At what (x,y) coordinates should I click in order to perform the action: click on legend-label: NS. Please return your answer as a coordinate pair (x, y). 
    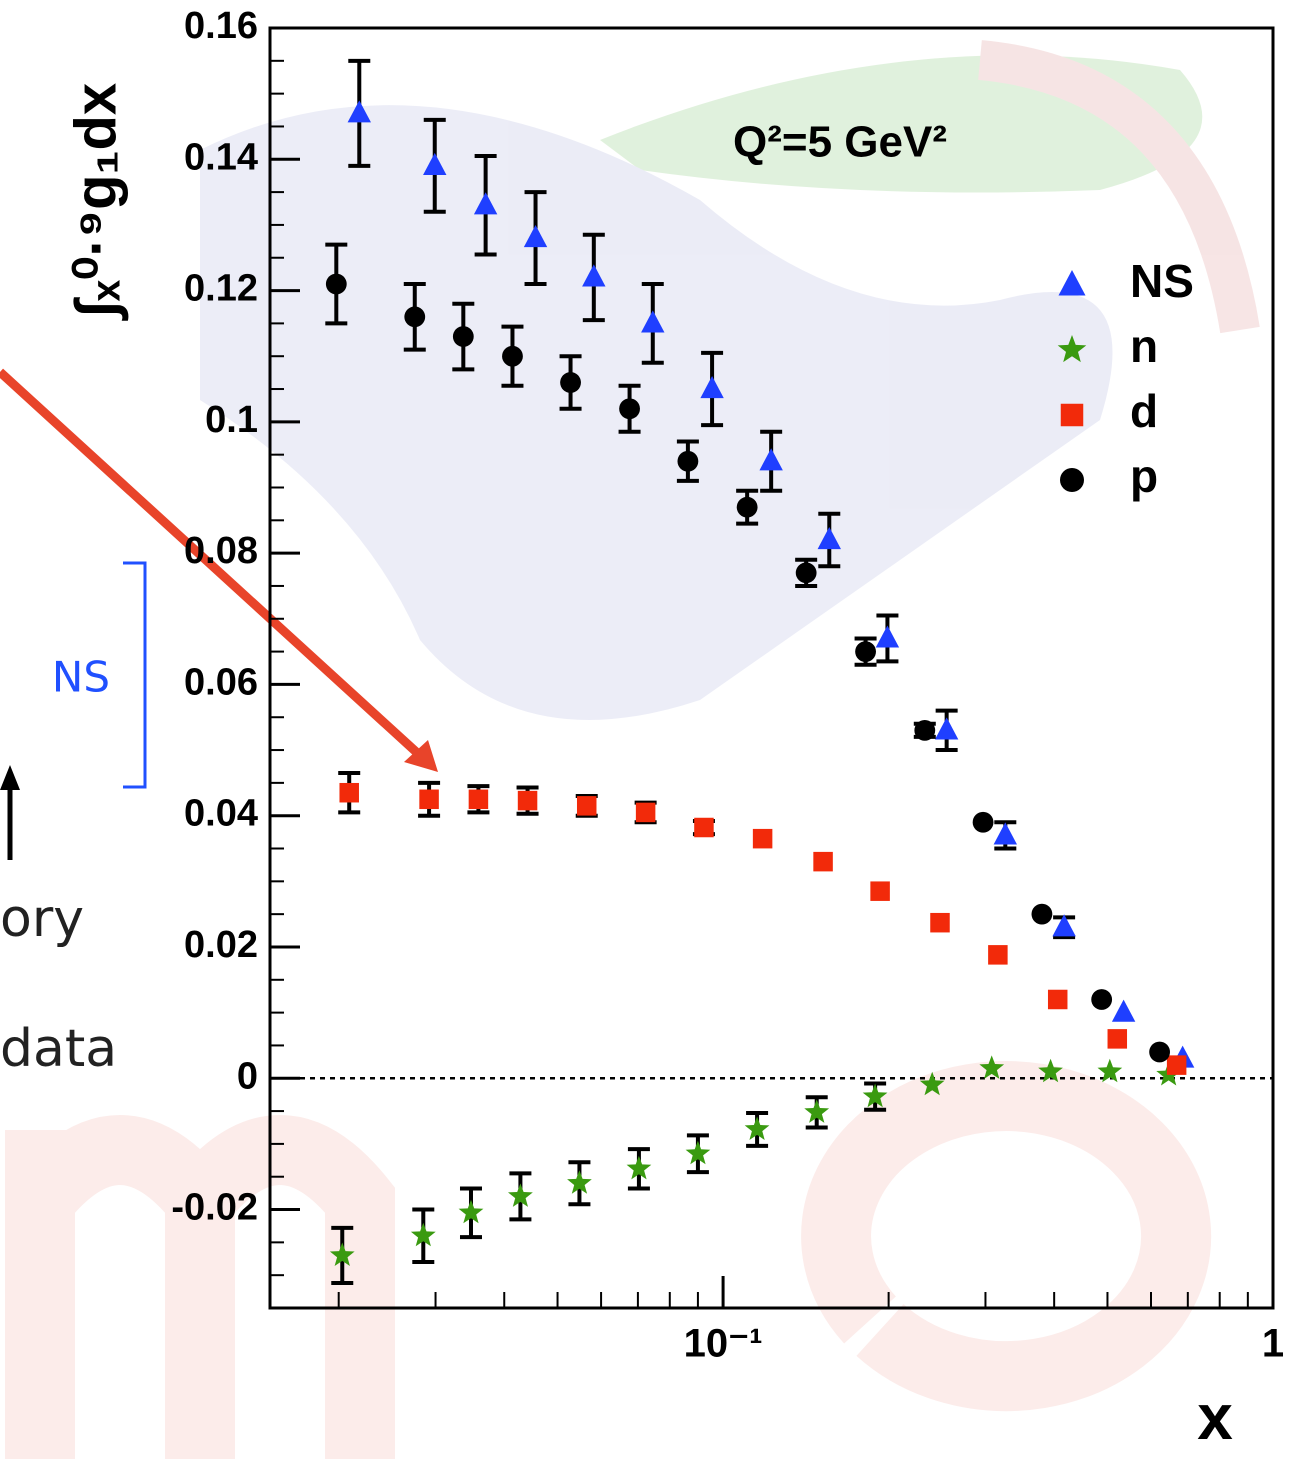
    Looking at the image, I should click on (1162, 281).